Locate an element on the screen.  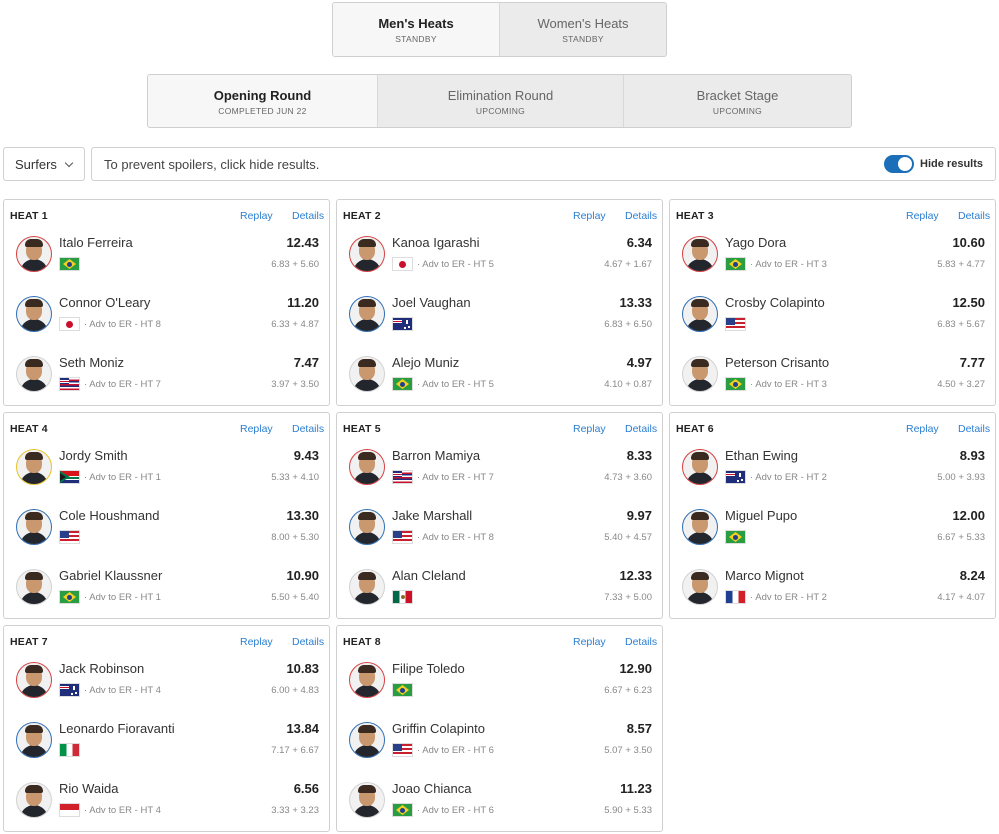
heat-total-score: 10.60 is located at coordinates (968, 242).